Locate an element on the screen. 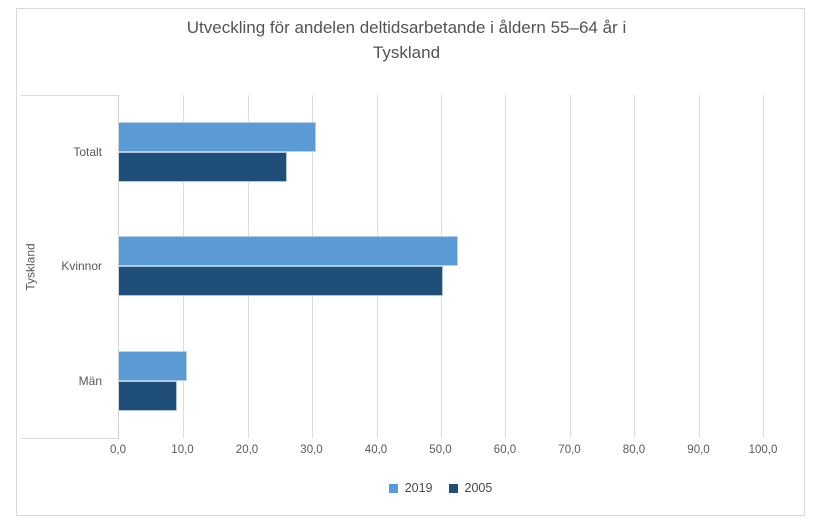  legend-label-2019: 2019 is located at coordinates (418, 488).